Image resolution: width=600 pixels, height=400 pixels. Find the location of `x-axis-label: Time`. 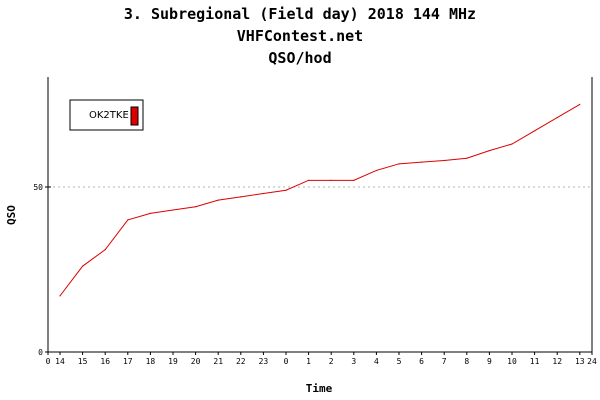

x-axis-label: Time is located at coordinates (319, 388).